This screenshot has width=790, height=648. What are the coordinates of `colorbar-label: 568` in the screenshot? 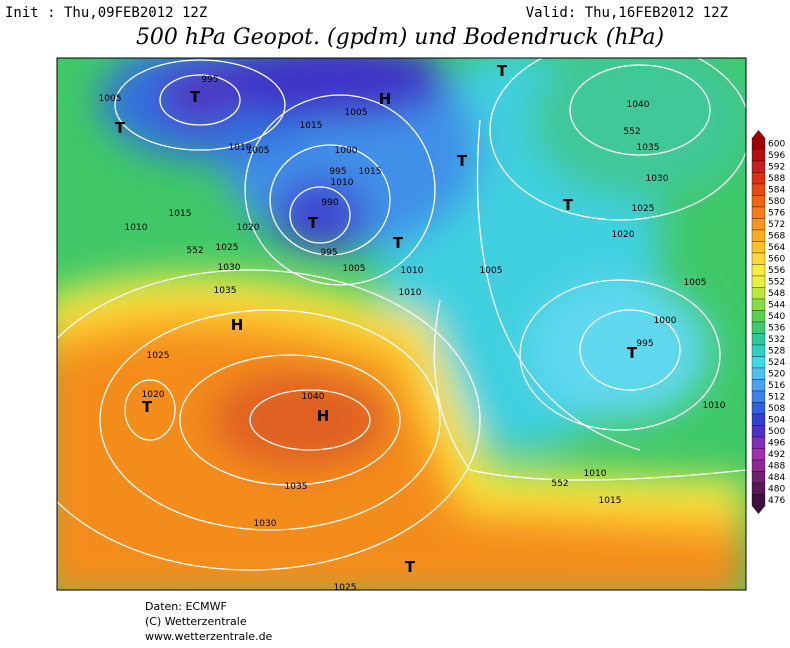 It's located at (776, 236).